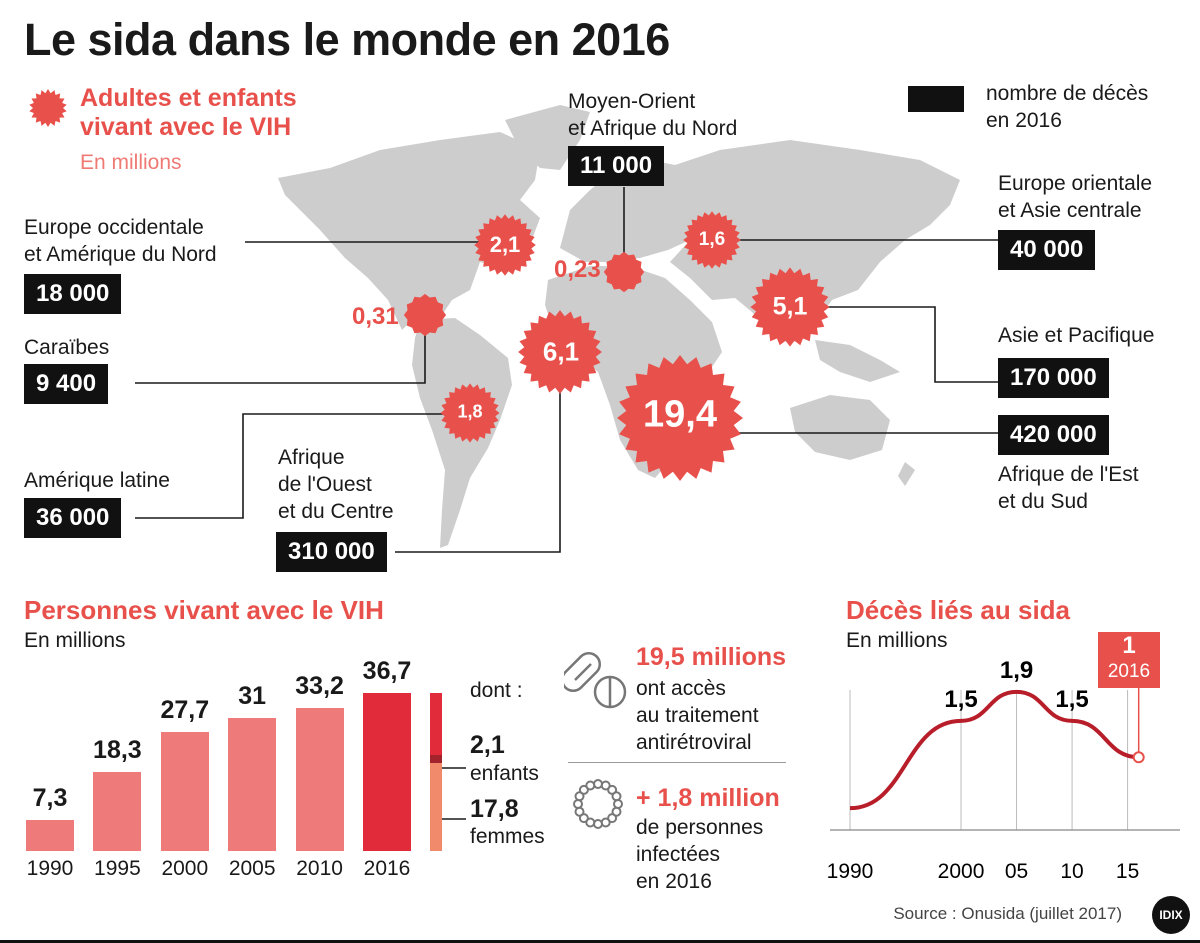 The height and width of the screenshot is (943, 1200). What do you see at coordinates (595, 680) in the screenshot?
I see `pills-icon` at bounding box center [595, 680].